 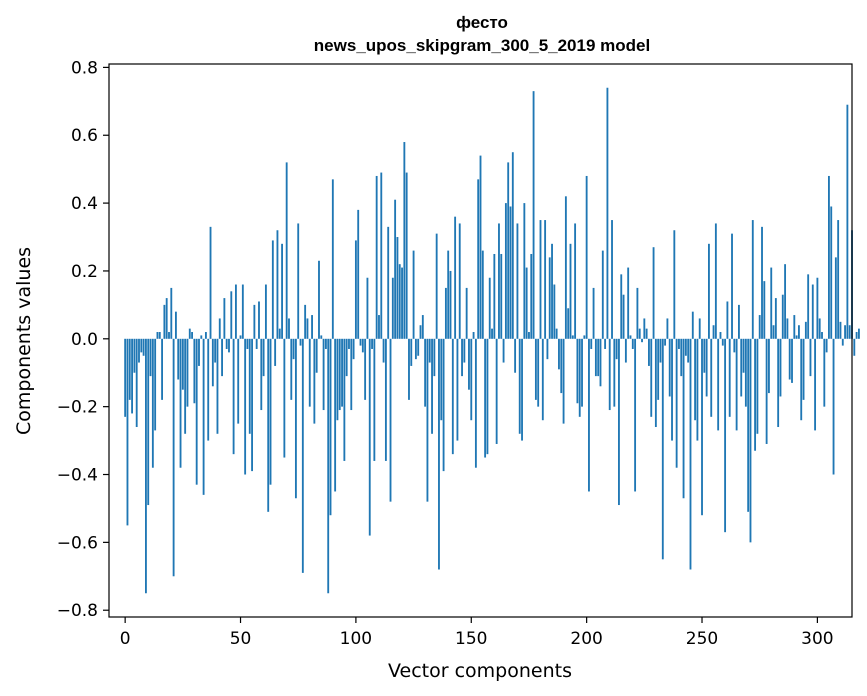 What do you see at coordinates (482, 22) in the screenshot?
I see `chart-title: фесто` at bounding box center [482, 22].